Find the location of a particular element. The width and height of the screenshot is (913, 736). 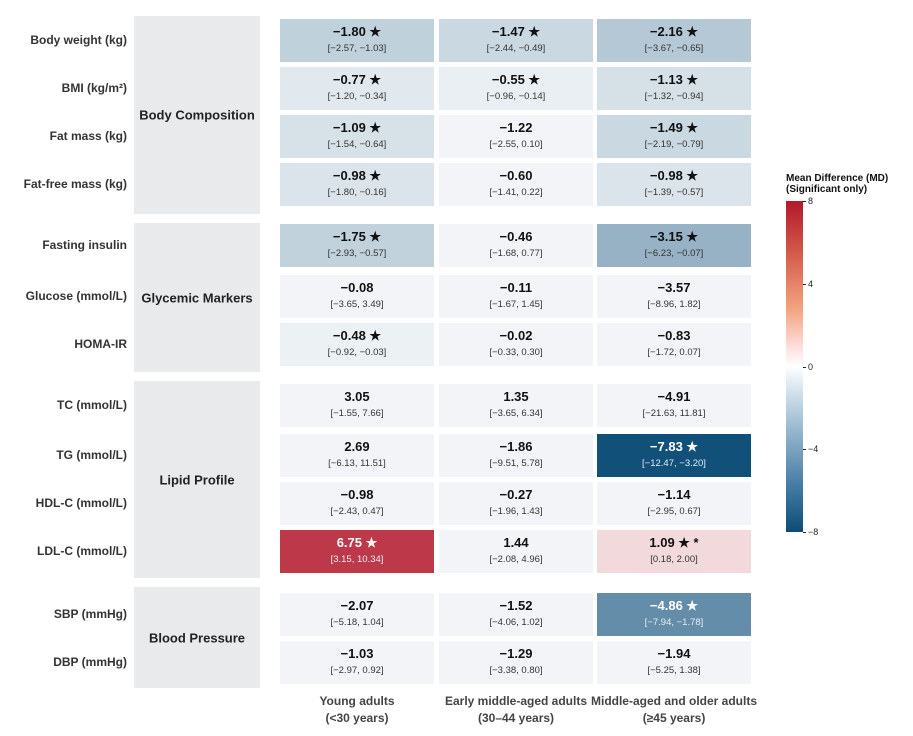

cell-confidence-interval: [−1.55, 7.66] is located at coordinates (357, 413).